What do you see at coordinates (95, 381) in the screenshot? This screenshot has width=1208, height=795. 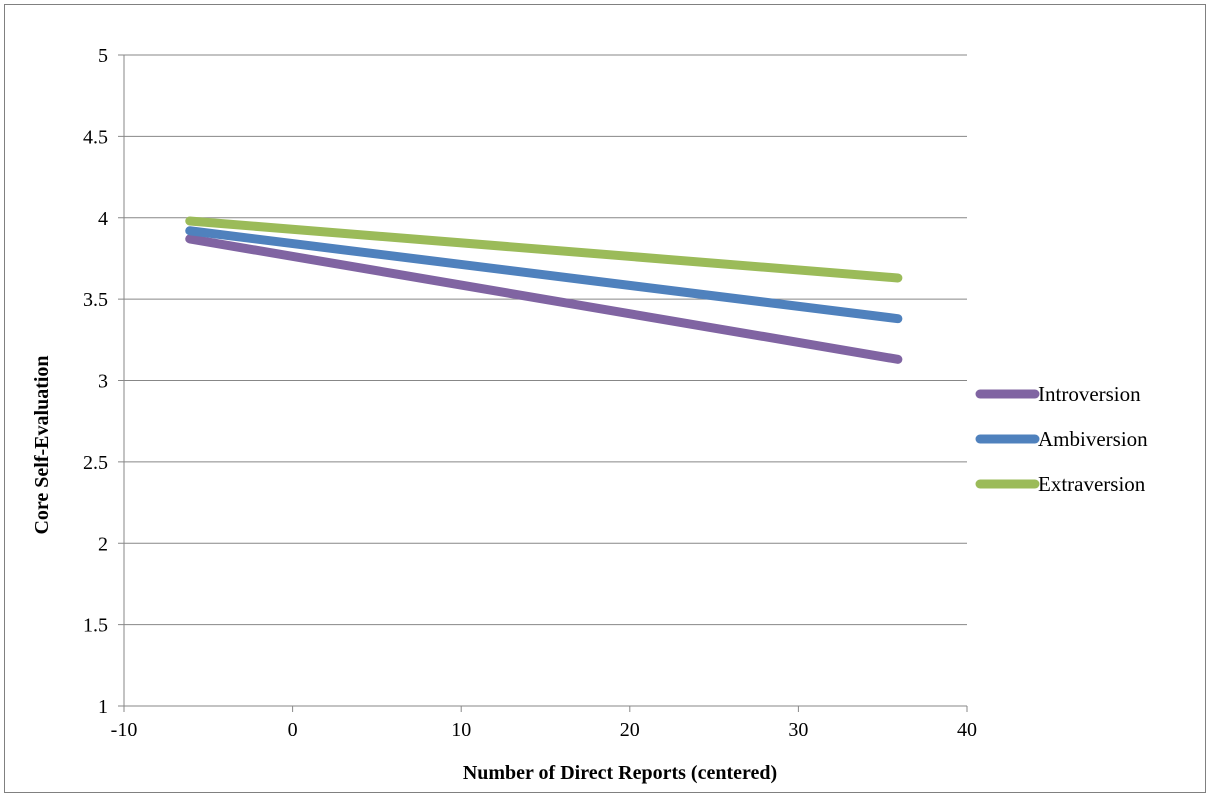 I see `y-tick-labels: 1 1.5 2 2.5 3 3.5 4 4.5 5` at bounding box center [95, 381].